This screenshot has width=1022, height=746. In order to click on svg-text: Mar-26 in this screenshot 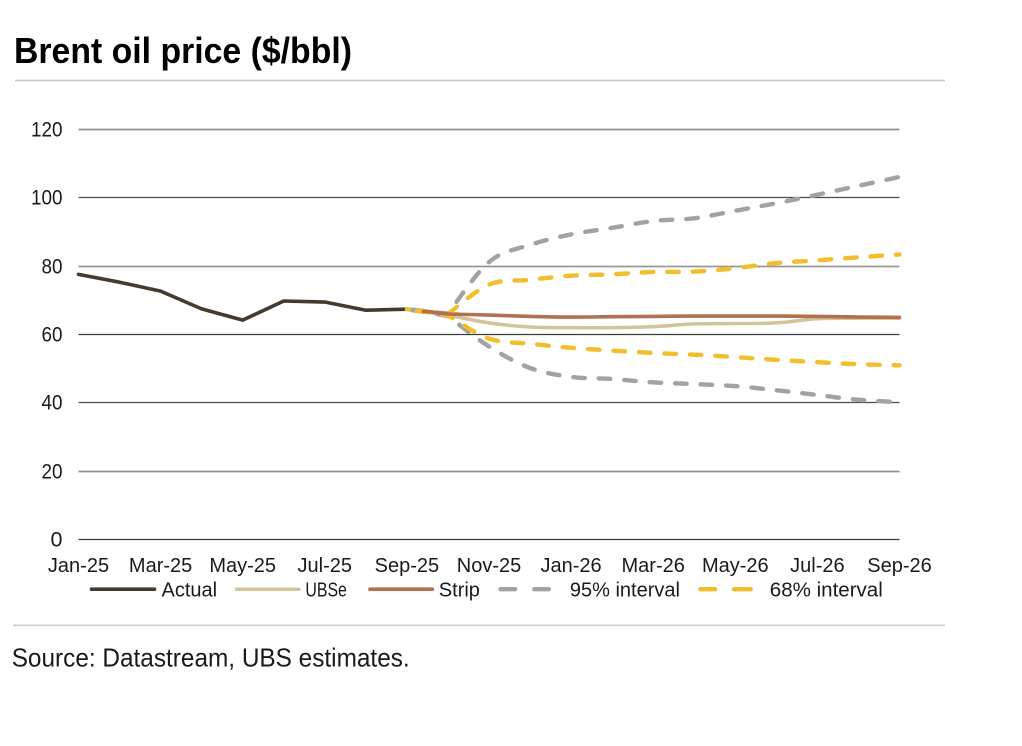, I will do `click(653, 566)`.